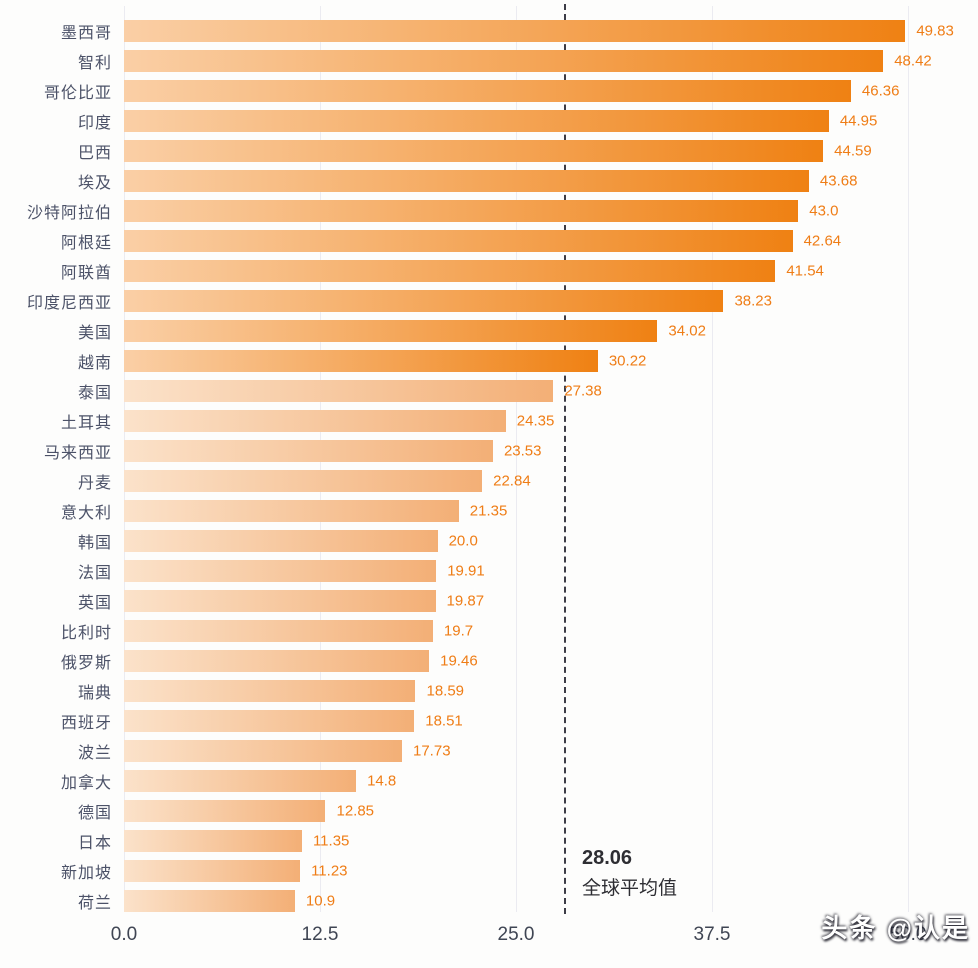 The image size is (978, 968). I want to click on chart-row: 美国 34.02, so click(489, 331).